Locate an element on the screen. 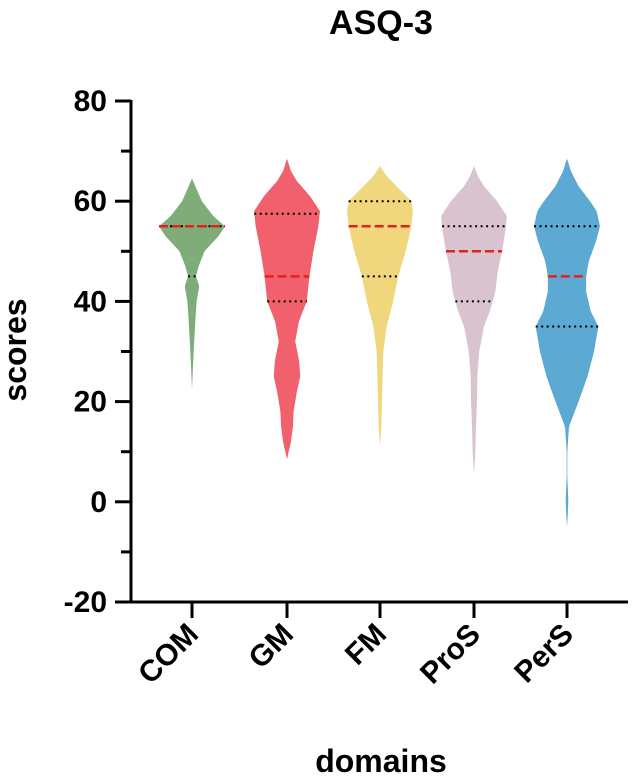 The width and height of the screenshot is (633, 779). x-tick-label-gm: GM is located at coordinates (271, 647).